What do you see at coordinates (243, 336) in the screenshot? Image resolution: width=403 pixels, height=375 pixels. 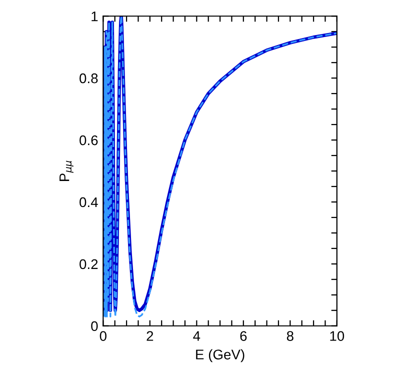 I see `x-tick-label: 6` at bounding box center [243, 336].